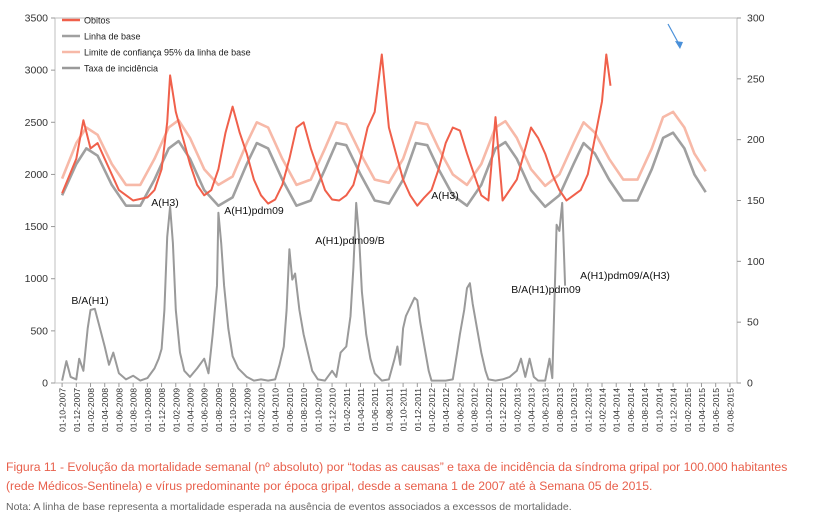  I want to click on x-tick-label: 01-10-2013, so click(574, 410).